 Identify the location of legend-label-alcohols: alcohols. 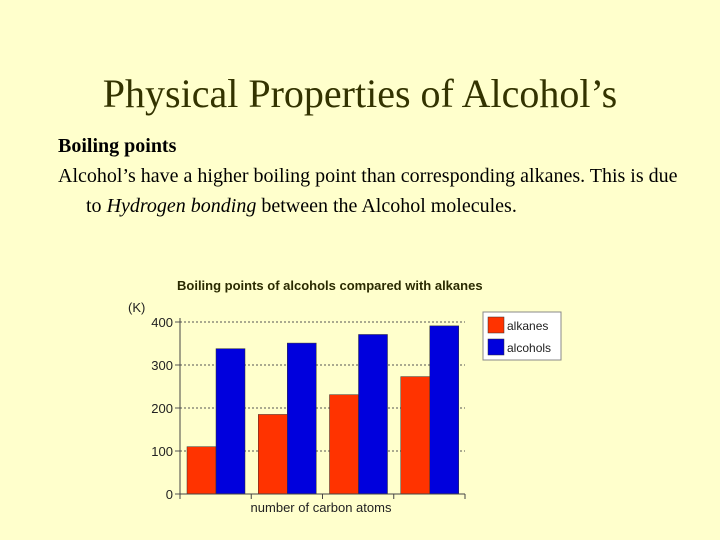
(529, 348).